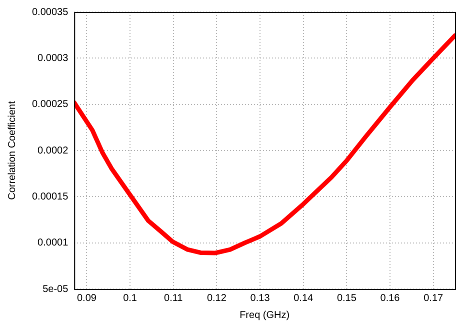  Describe the element at coordinates (390, 298) in the screenshot. I see `x-tick-label: 0.16` at that location.